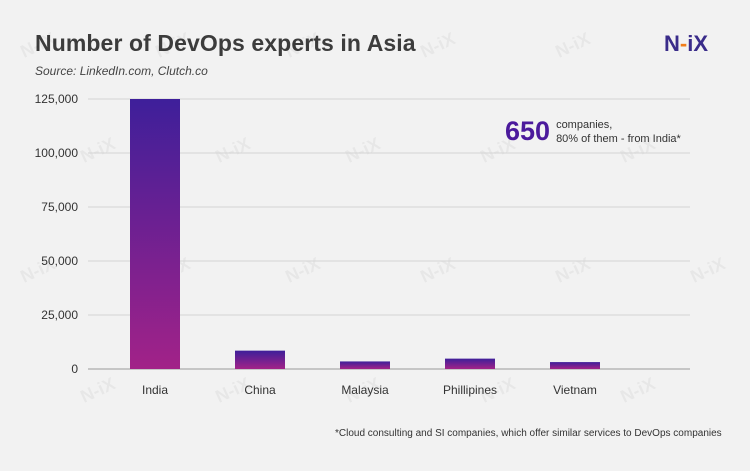 This screenshot has width=750, height=471. Describe the element at coordinates (59, 261) in the screenshot. I see `y-tick-label: 50,000` at that location.